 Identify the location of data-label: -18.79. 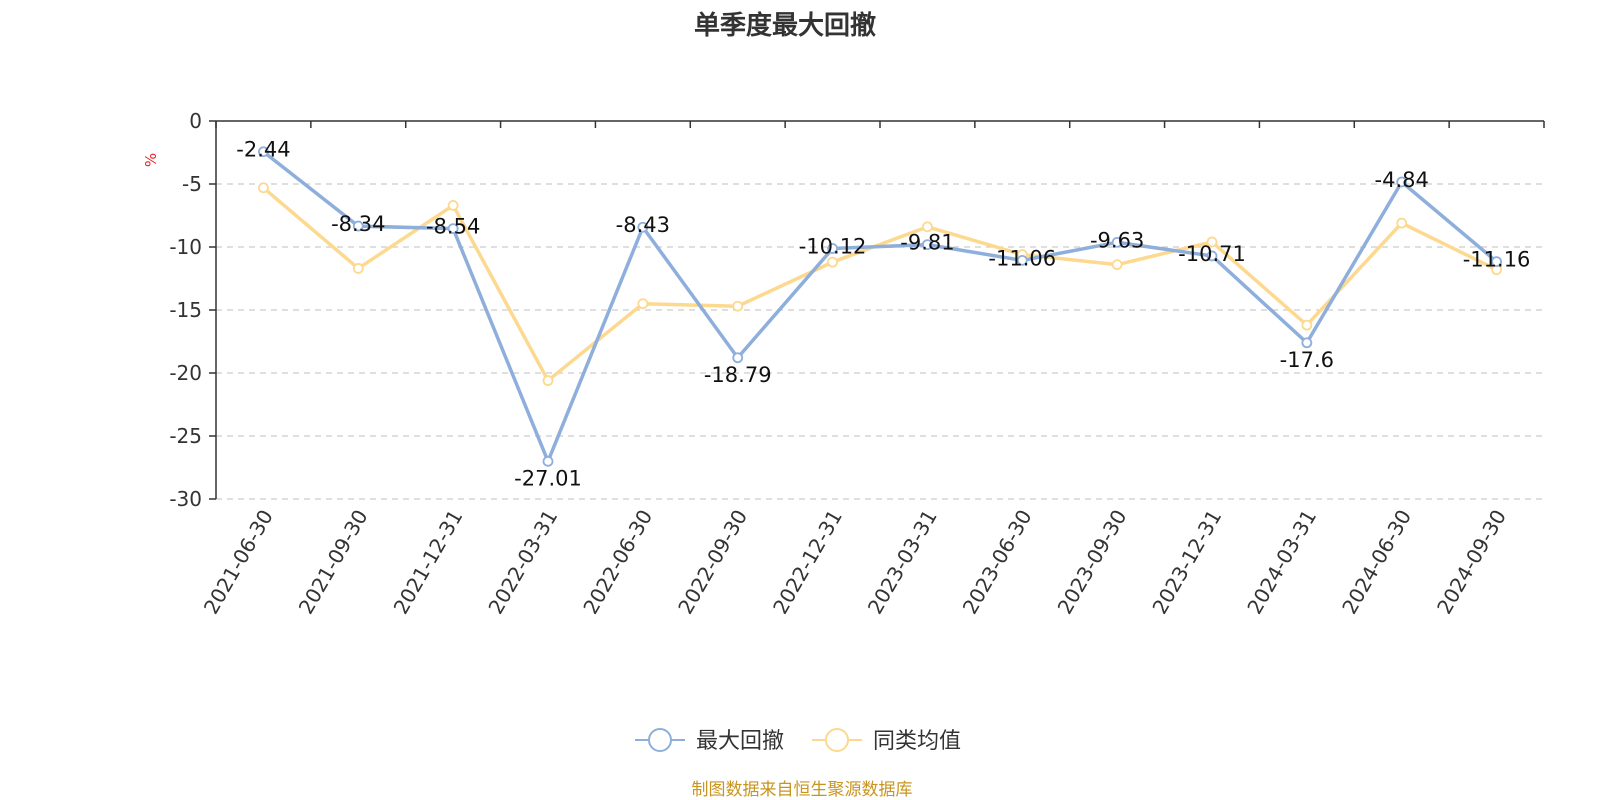
(738, 375).